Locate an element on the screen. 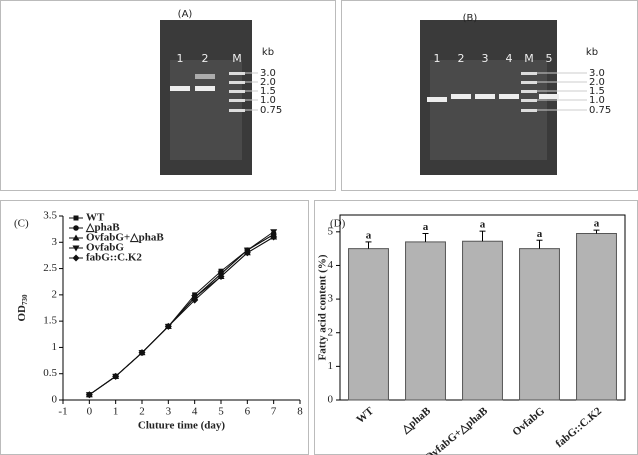 The image size is (638, 455). x-tick-label: △phaB is located at coordinates (416, 421).